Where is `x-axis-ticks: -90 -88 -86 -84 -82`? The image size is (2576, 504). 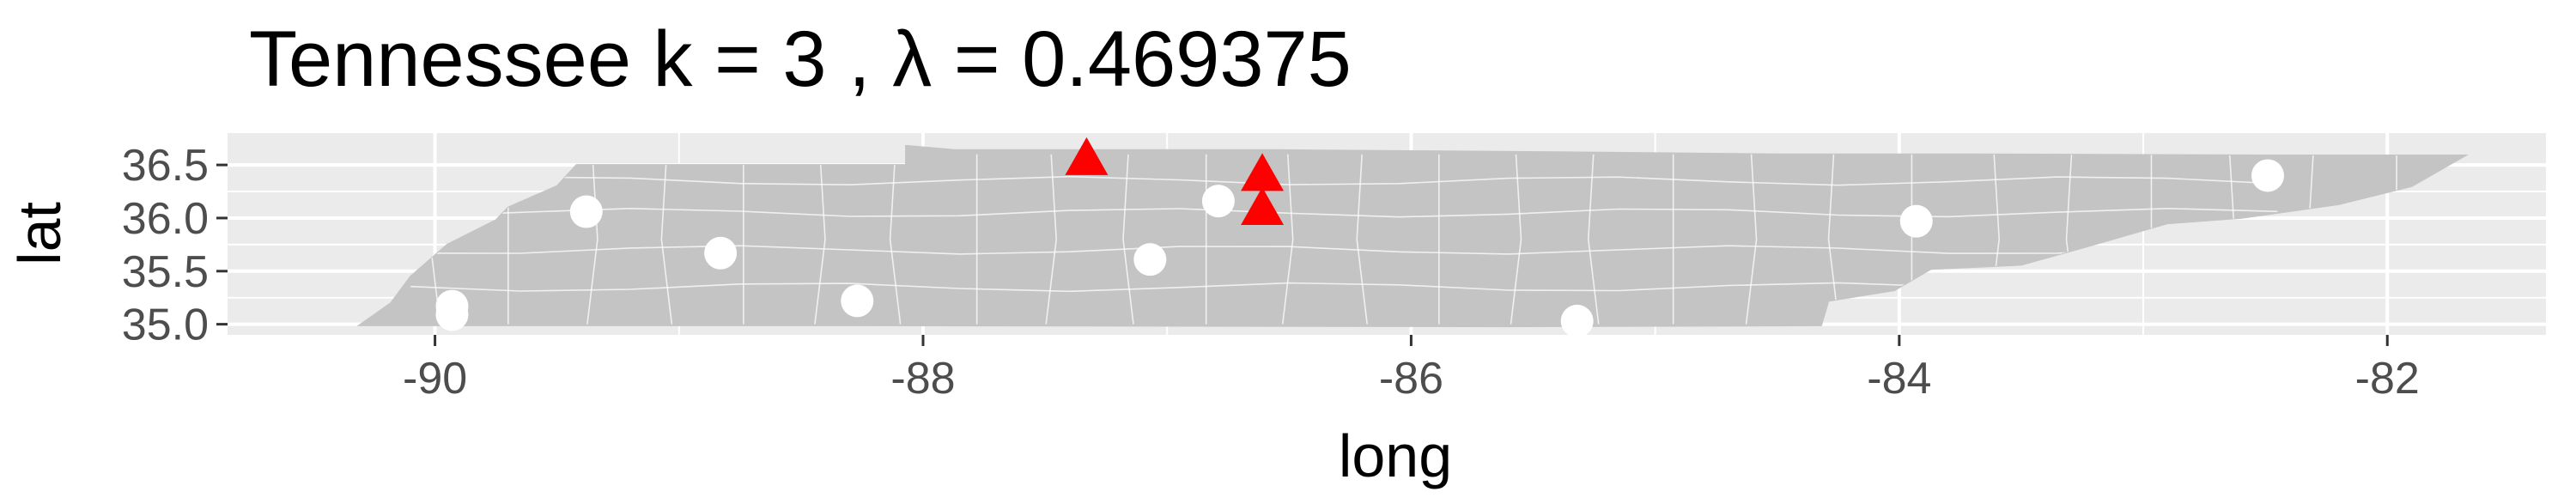 x-axis-ticks: -90 -88 -86 -84 -82 is located at coordinates (1411, 369).